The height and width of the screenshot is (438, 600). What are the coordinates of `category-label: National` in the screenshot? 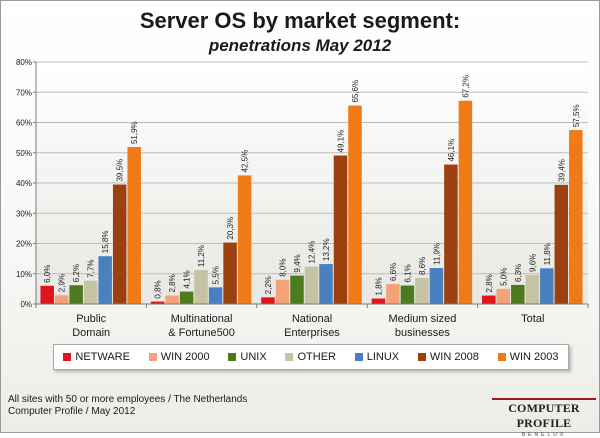 It's located at (312, 319).